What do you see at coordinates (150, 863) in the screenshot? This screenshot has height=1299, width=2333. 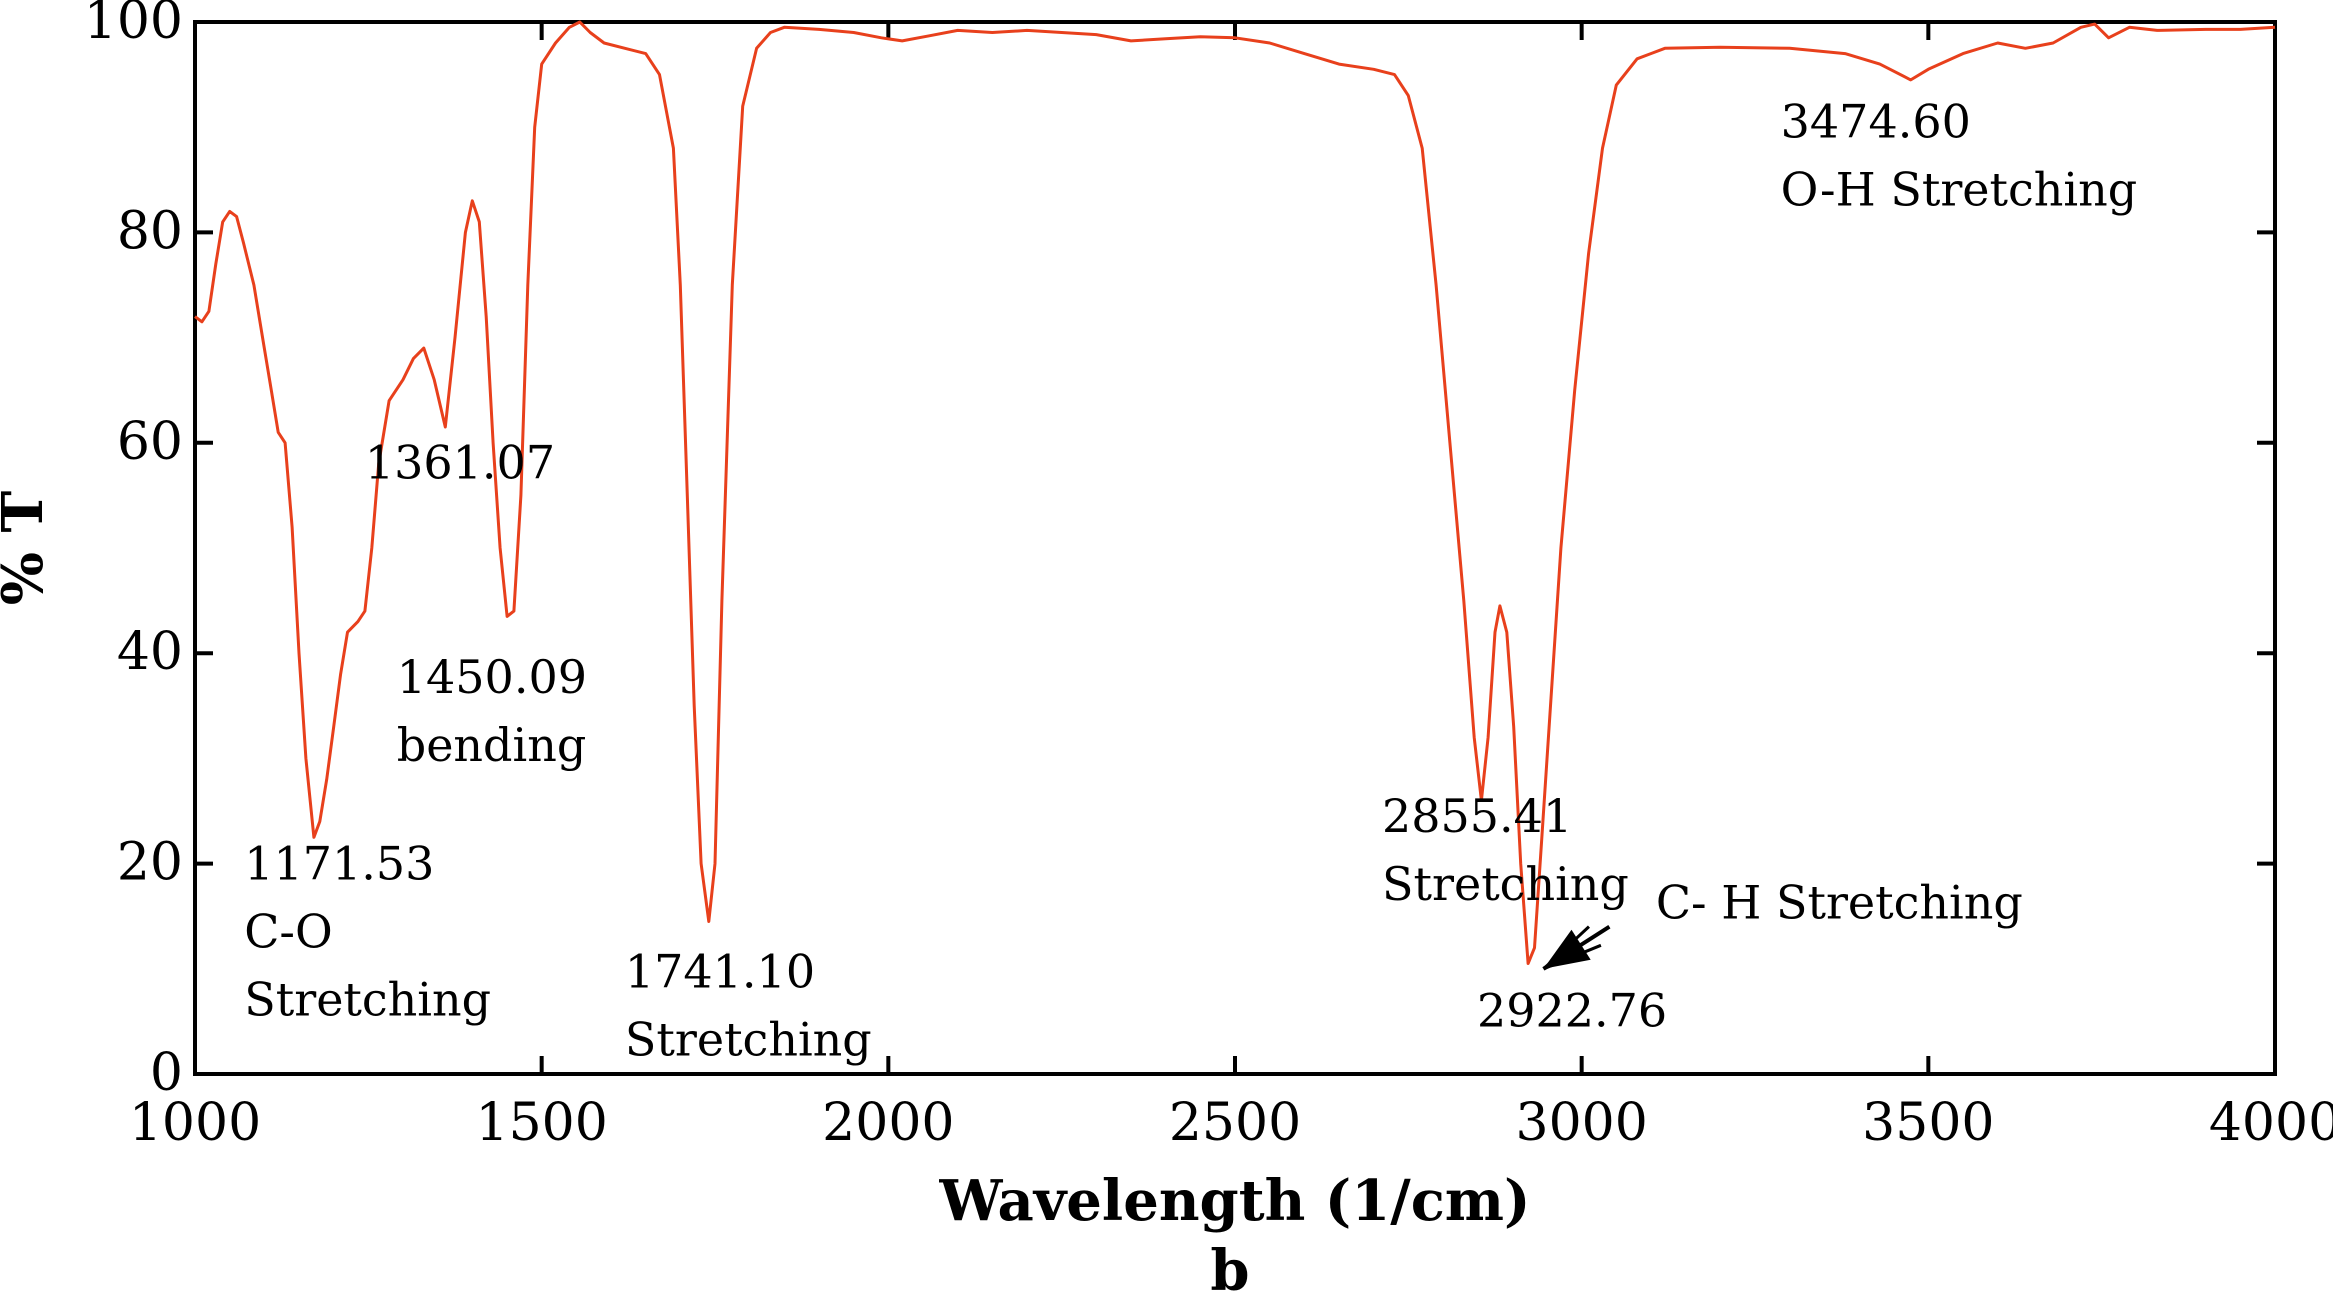 I see `y-tick-label: 20` at bounding box center [150, 863].